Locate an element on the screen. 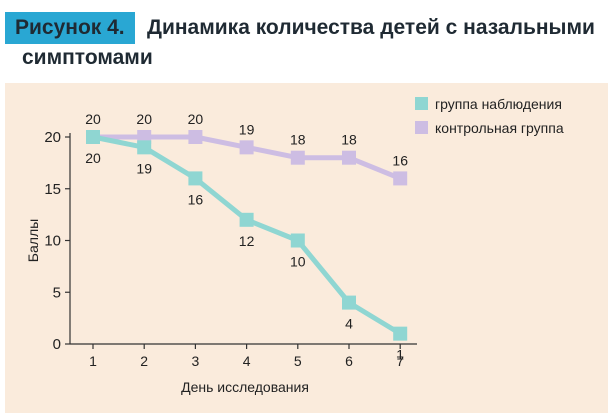 Image resolution: width=613 pixels, height=420 pixels. x-tick-label: 6 is located at coordinates (349, 361).